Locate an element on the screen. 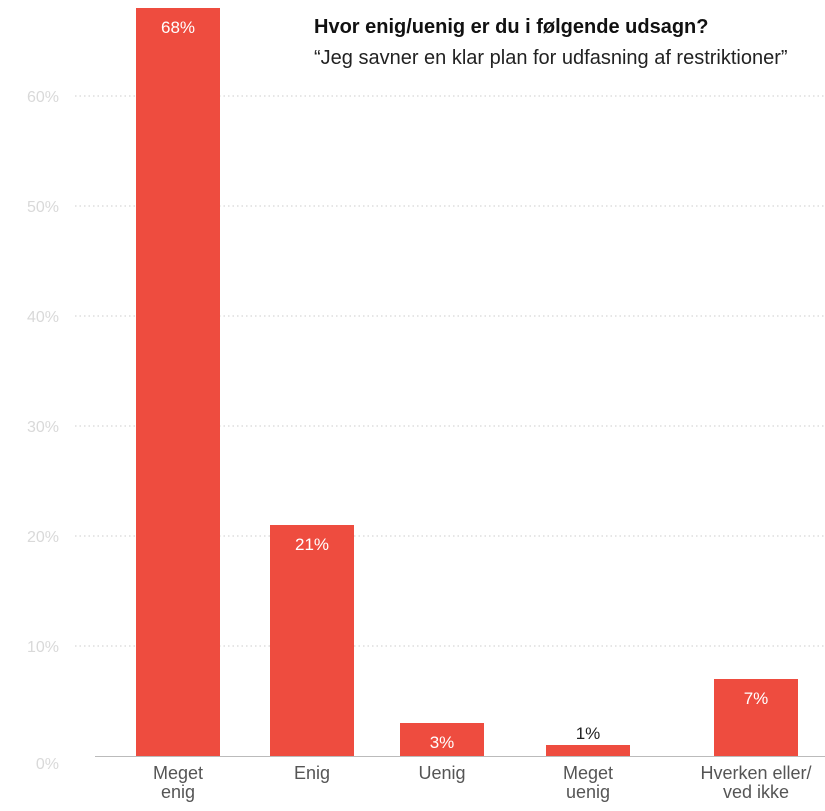 The height and width of the screenshot is (811, 825). x-category-label: Enig is located at coordinates (312, 773).